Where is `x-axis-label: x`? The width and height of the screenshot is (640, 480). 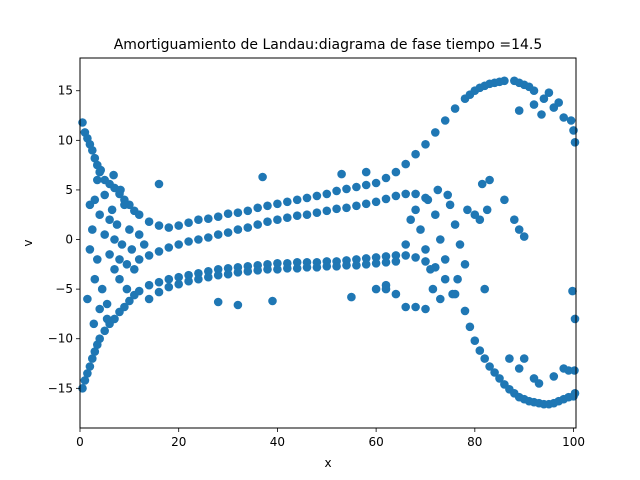
x-axis-label: x is located at coordinates (327, 463).